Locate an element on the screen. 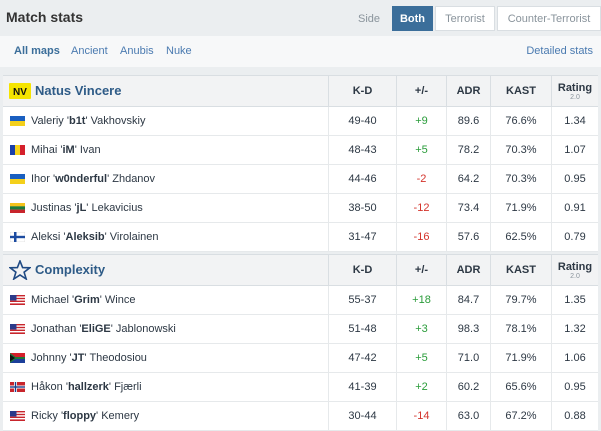  plus-minus-value: +18 is located at coordinates (421, 300).